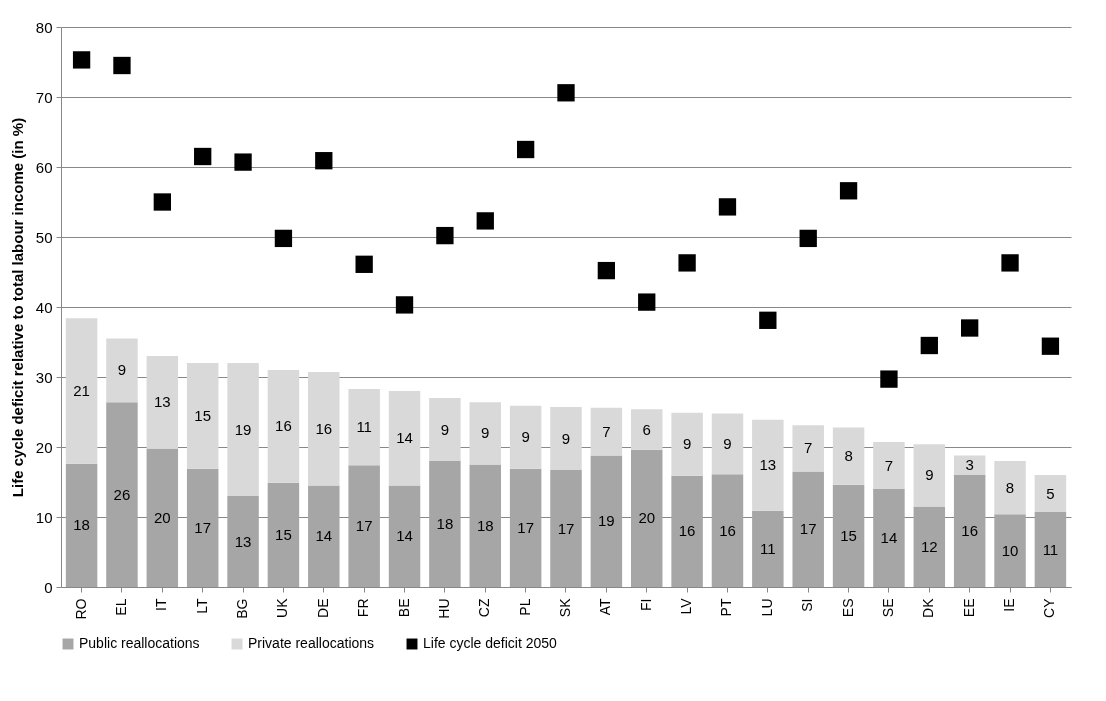 Image resolution: width=1106 pixels, height=701 pixels. What do you see at coordinates (524, 607) in the screenshot?
I see `x-tick-label: PL` at bounding box center [524, 607].